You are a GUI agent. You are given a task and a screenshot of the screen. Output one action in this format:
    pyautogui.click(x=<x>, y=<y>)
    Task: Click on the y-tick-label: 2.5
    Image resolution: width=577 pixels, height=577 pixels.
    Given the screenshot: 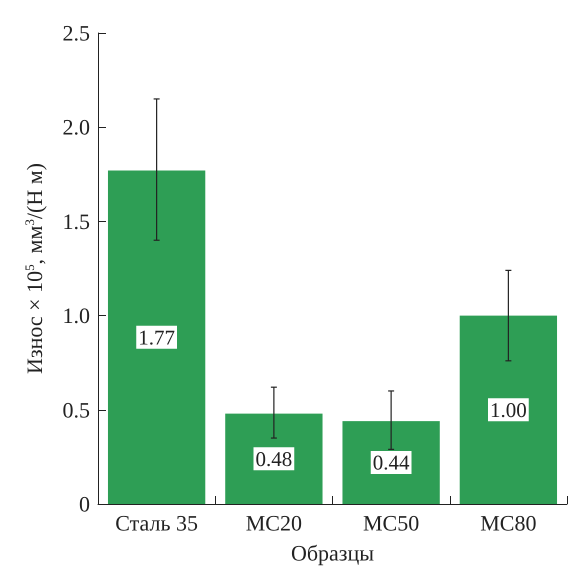 What is the action you would take?
    pyautogui.click(x=76, y=33)
    